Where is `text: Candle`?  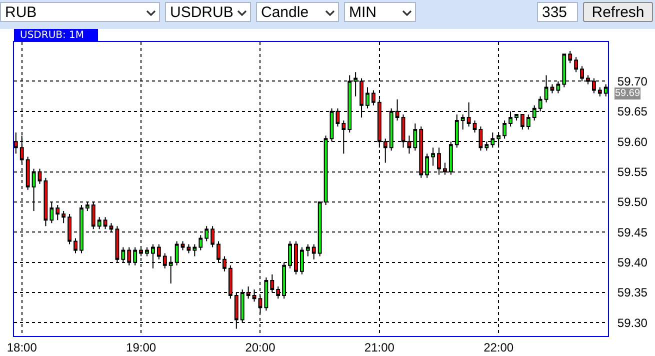
text: Candle is located at coordinates (285, 12).